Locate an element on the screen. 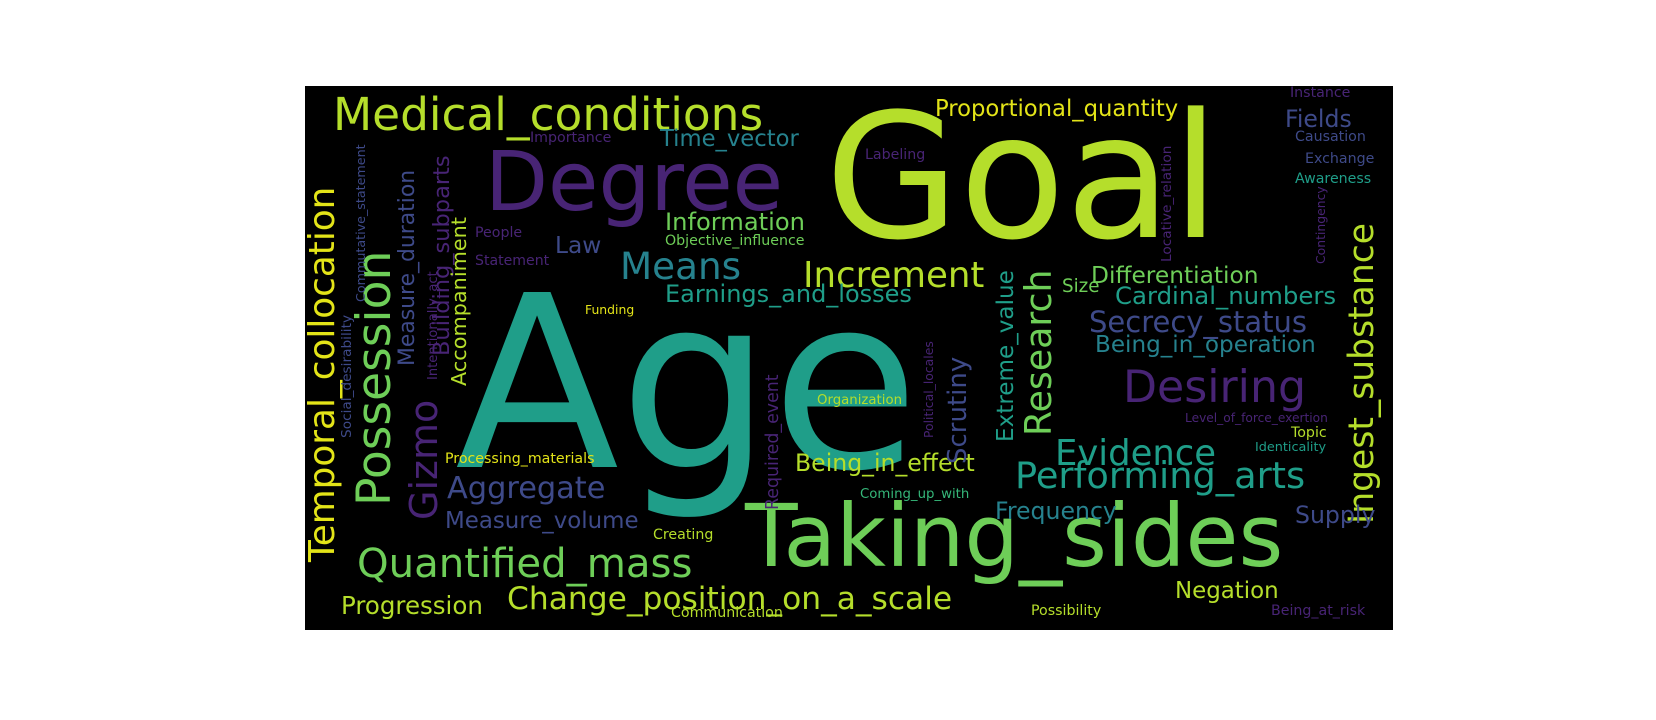 The width and height of the screenshot is (1656, 720). word-goal: Goal is located at coordinates (1022, 182).